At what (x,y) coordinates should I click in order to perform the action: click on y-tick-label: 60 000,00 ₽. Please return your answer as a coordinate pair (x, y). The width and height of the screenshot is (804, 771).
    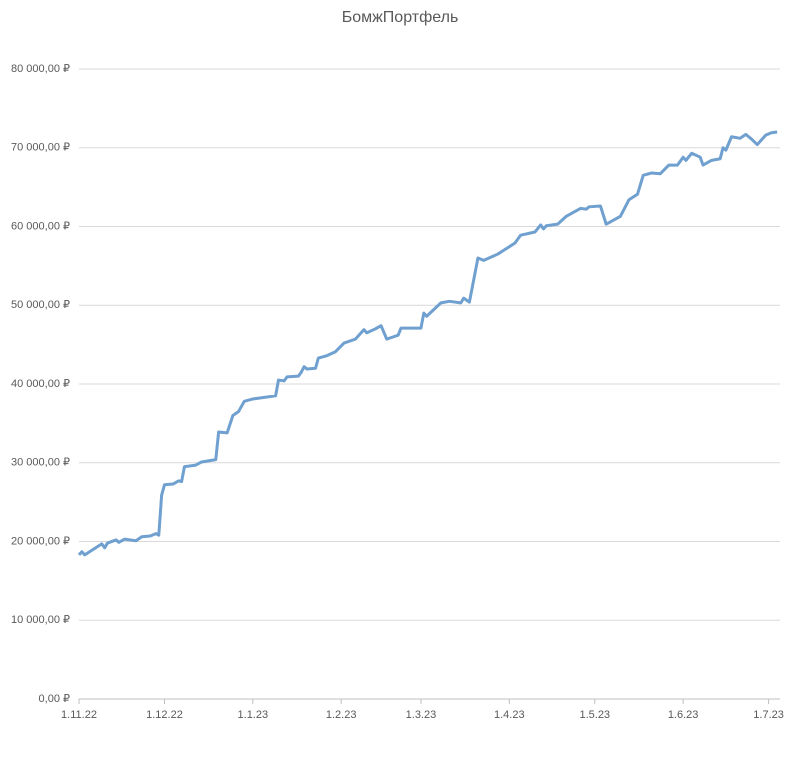
    Looking at the image, I should click on (40, 226).